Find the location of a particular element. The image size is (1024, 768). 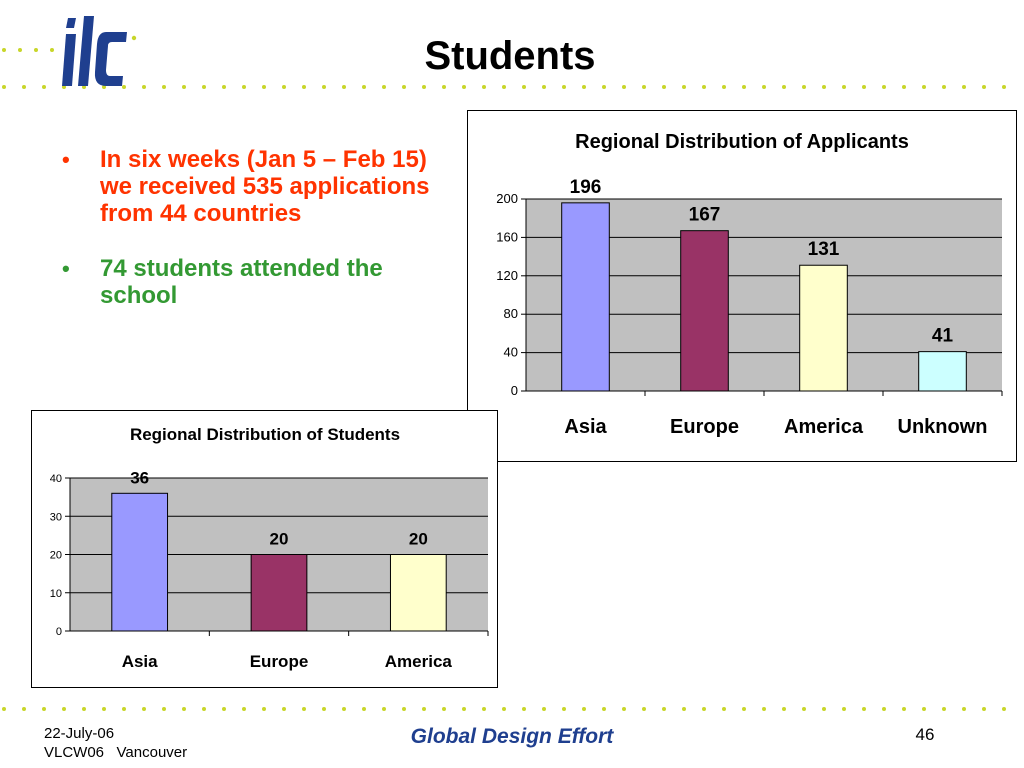

footer-organization: Global Design Effort is located at coordinates (512, 736).